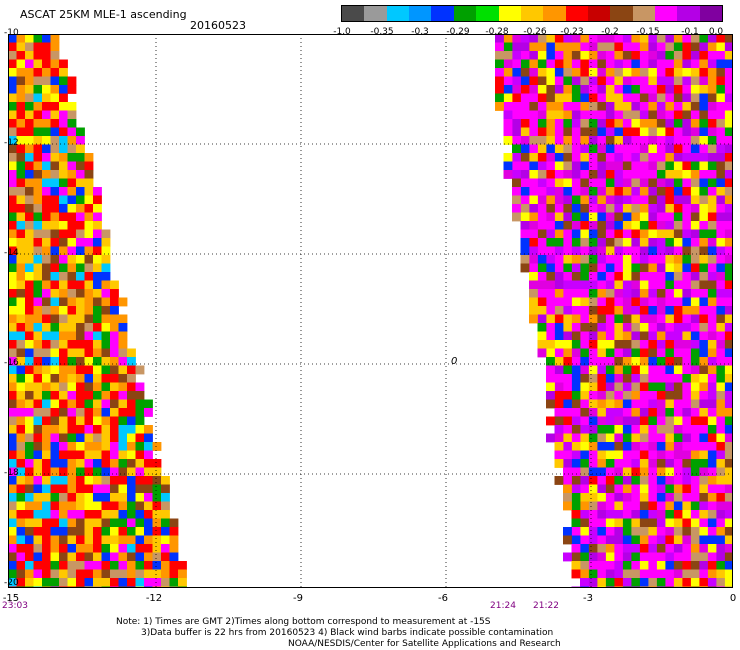 The width and height of the screenshot is (740, 650). Describe the element at coordinates (420, 32) in the screenshot. I see `colorbar-tick: -0.3` at that location.